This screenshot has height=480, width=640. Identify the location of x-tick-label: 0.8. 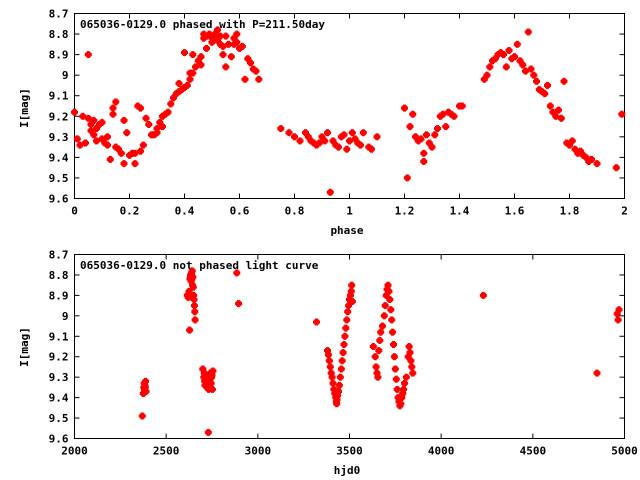
(295, 211).